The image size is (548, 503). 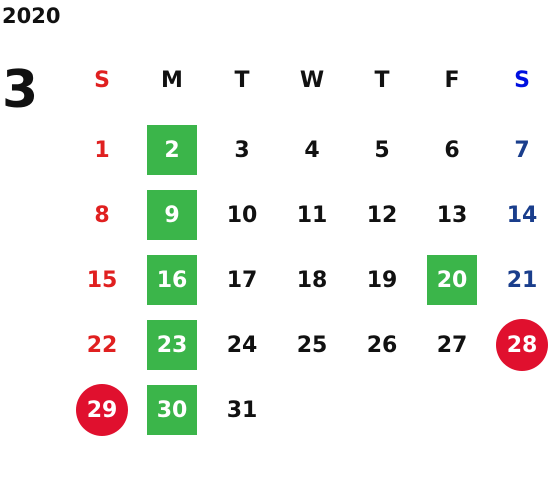 What do you see at coordinates (242, 215) in the screenshot?
I see `day: 10` at bounding box center [242, 215].